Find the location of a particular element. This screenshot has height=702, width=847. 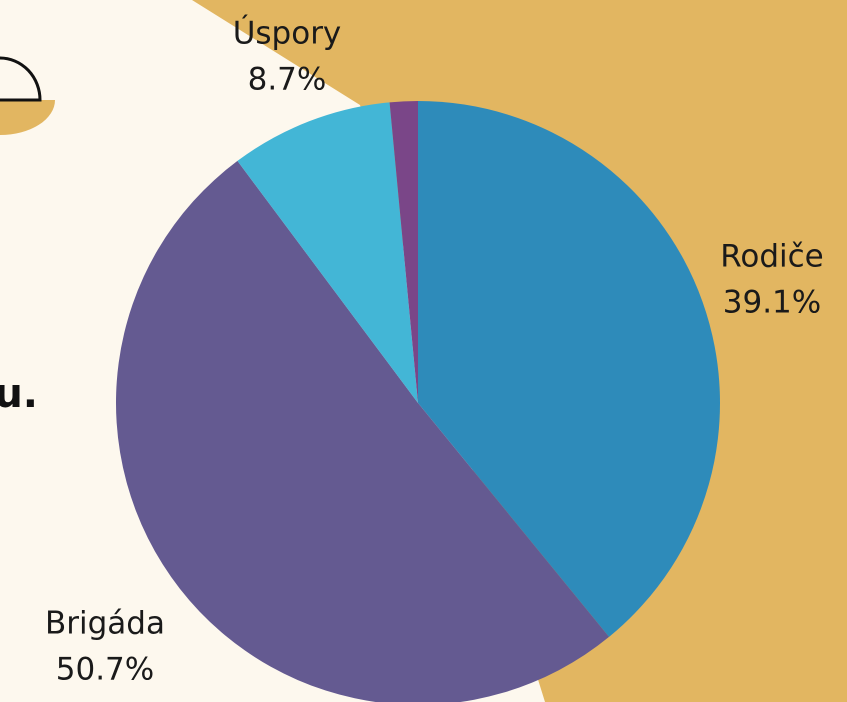

slice-value-label: 50.7% is located at coordinates (105, 670).